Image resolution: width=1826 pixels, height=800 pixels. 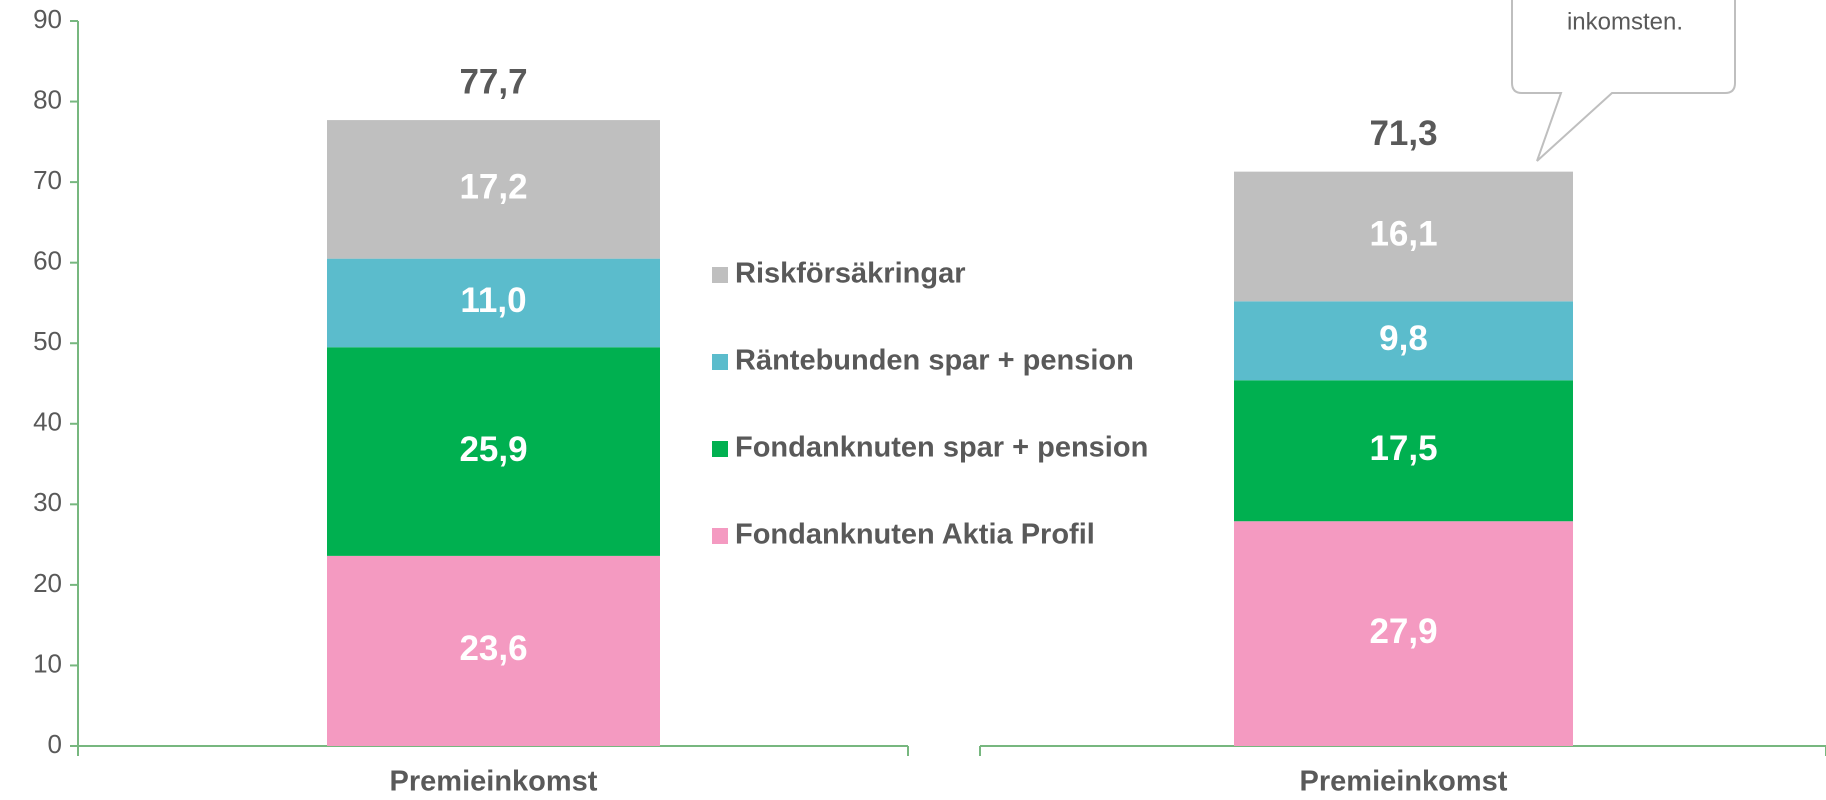 I want to click on total-label: 77,7, so click(x=493, y=81).